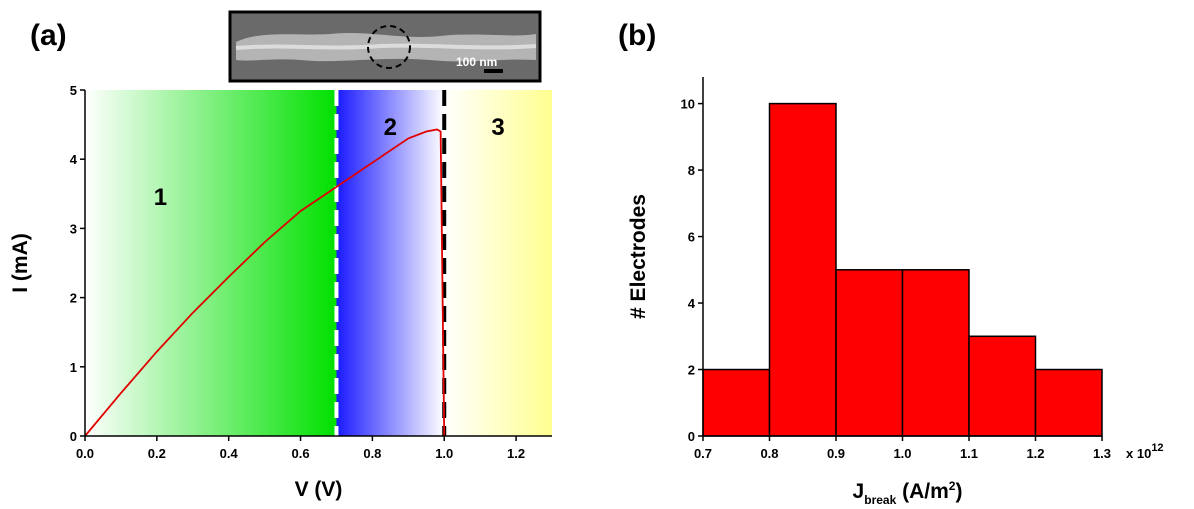 The width and height of the screenshot is (1194, 509). What do you see at coordinates (880, 500) in the screenshot?
I see `x-axis-title-part: break` at bounding box center [880, 500].